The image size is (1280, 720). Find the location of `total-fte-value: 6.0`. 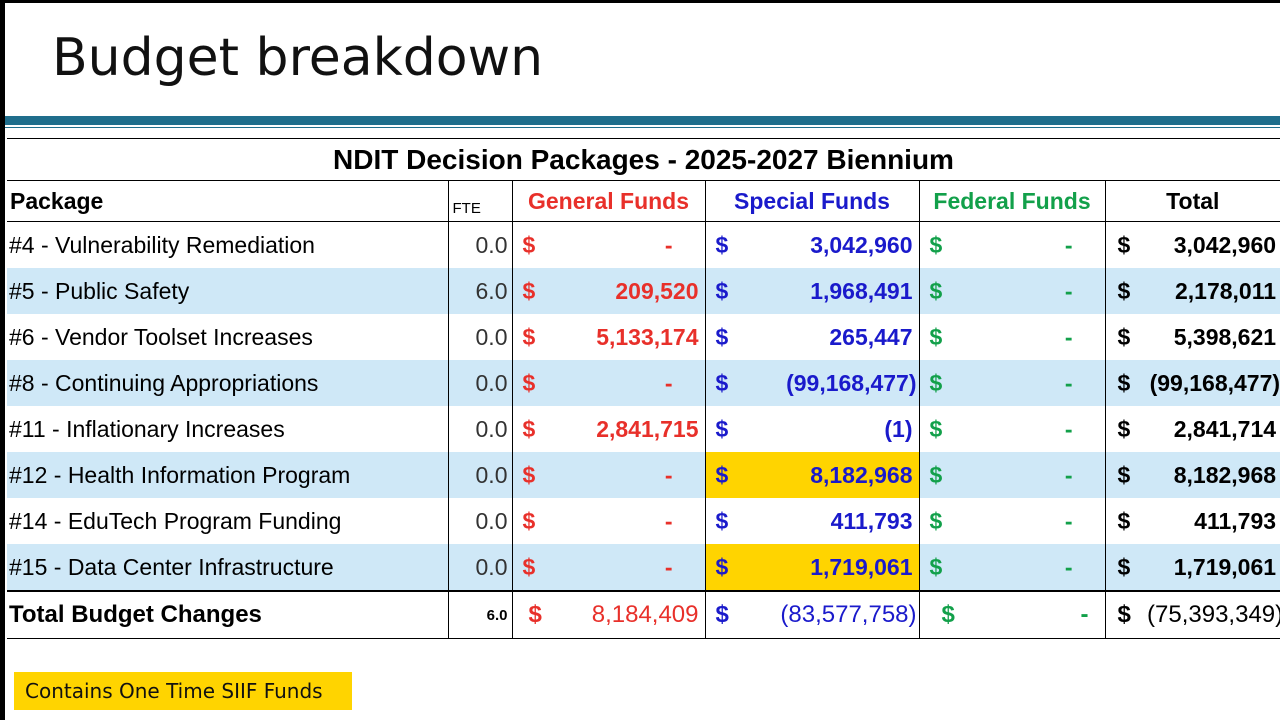

total-fte-value: 6.0 is located at coordinates (479, 614).